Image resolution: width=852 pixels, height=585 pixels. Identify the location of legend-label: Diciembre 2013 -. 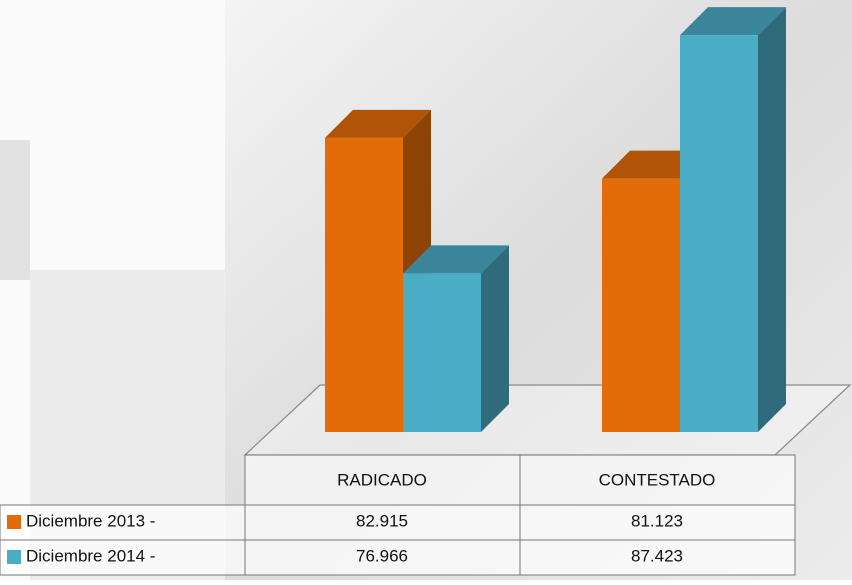
(90, 520).